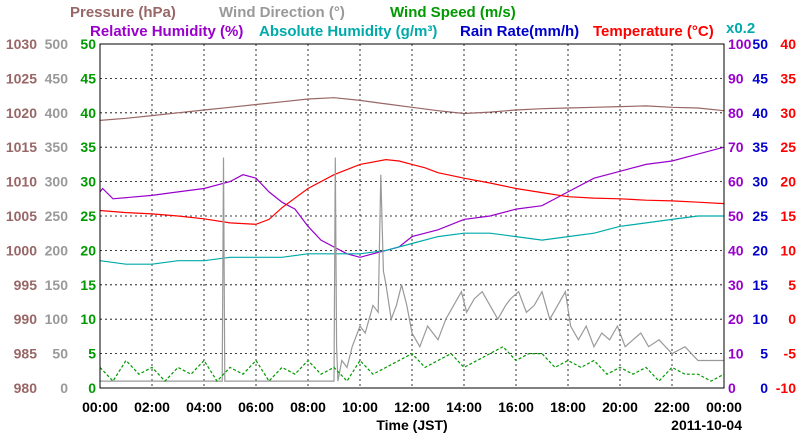 The image size is (800, 434). What do you see at coordinates (760, 147) in the screenshot?
I see `y-tick-label-rain: 35` at bounding box center [760, 147].